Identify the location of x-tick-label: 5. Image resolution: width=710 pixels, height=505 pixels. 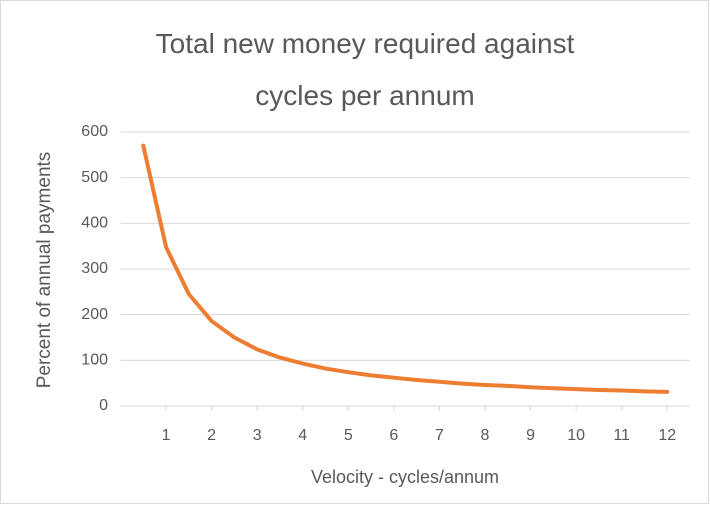
(348, 435).